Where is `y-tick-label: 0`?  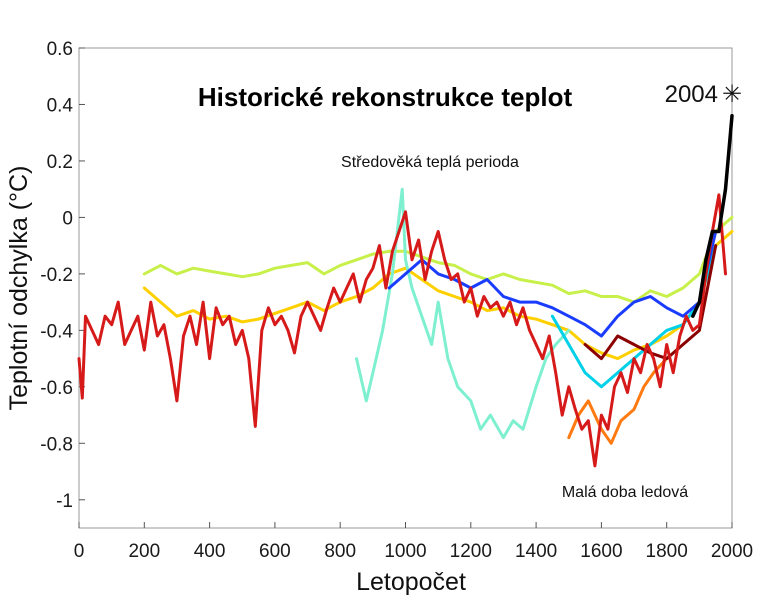 y-tick-label: 0 is located at coordinates (67, 218).